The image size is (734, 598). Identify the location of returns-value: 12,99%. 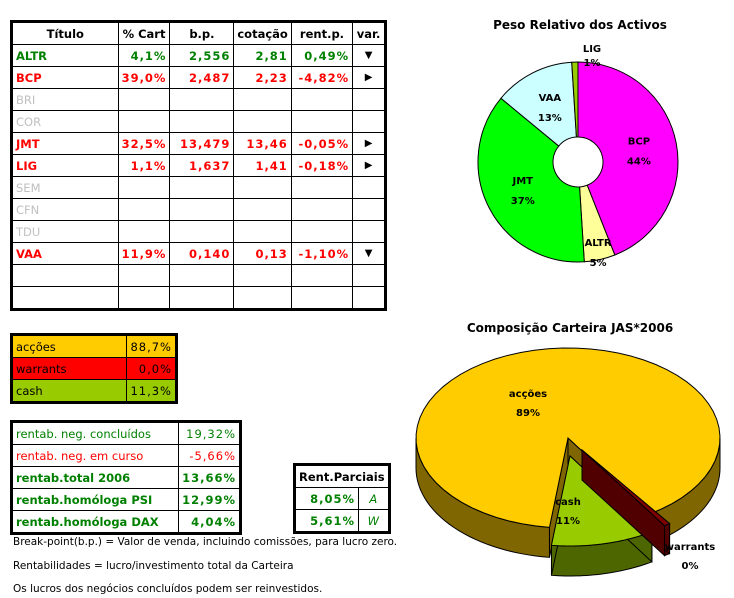
(209, 499).